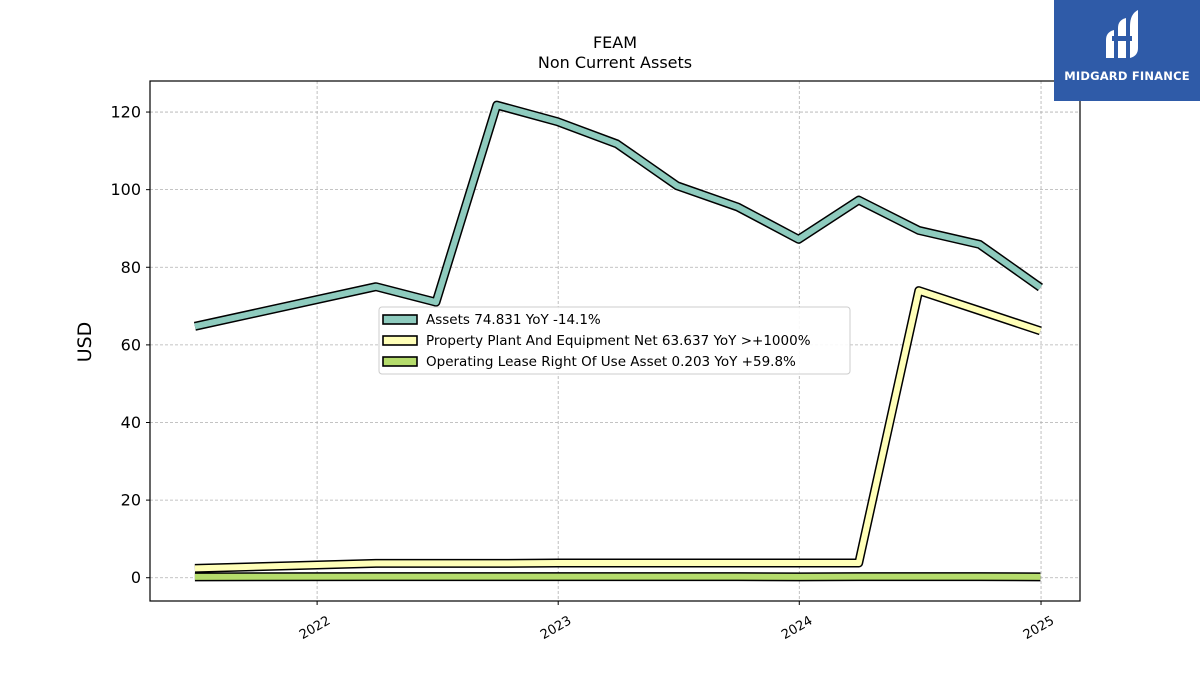 Image resolution: width=1200 pixels, height=675 pixels. What do you see at coordinates (615, 62) in the screenshot?
I see `chart-subtitle: Non Current Assets` at bounding box center [615, 62].